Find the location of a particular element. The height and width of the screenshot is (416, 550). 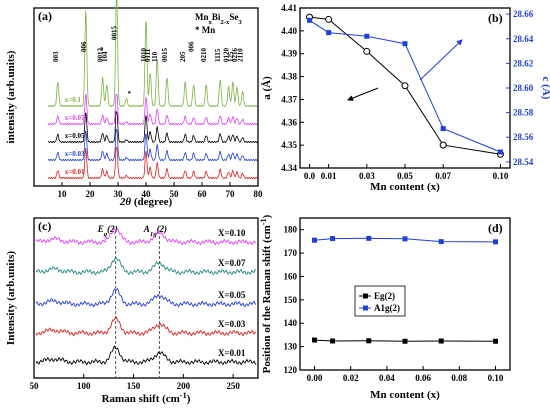

peak-label: 0015 is located at coordinates (115, 32).